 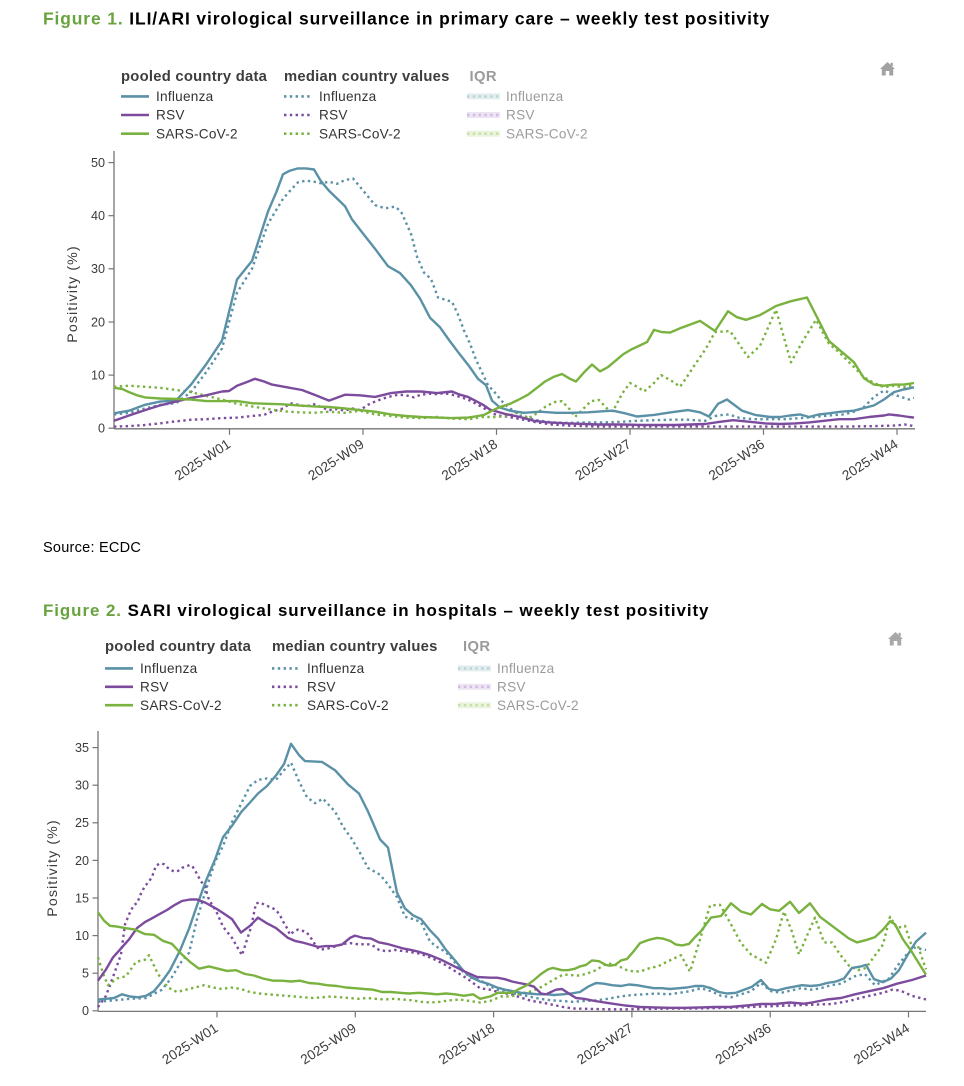 I want to click on svg-text: 5, so click(x=85, y=974).